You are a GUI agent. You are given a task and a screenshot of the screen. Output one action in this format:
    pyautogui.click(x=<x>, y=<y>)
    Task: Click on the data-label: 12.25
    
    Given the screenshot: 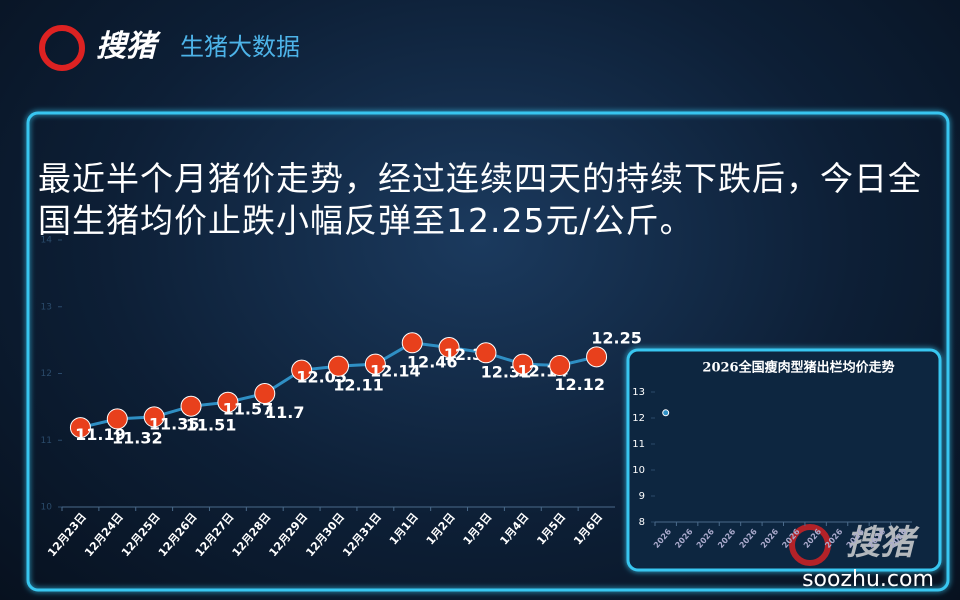 What is the action you would take?
    pyautogui.click(x=616, y=337)
    